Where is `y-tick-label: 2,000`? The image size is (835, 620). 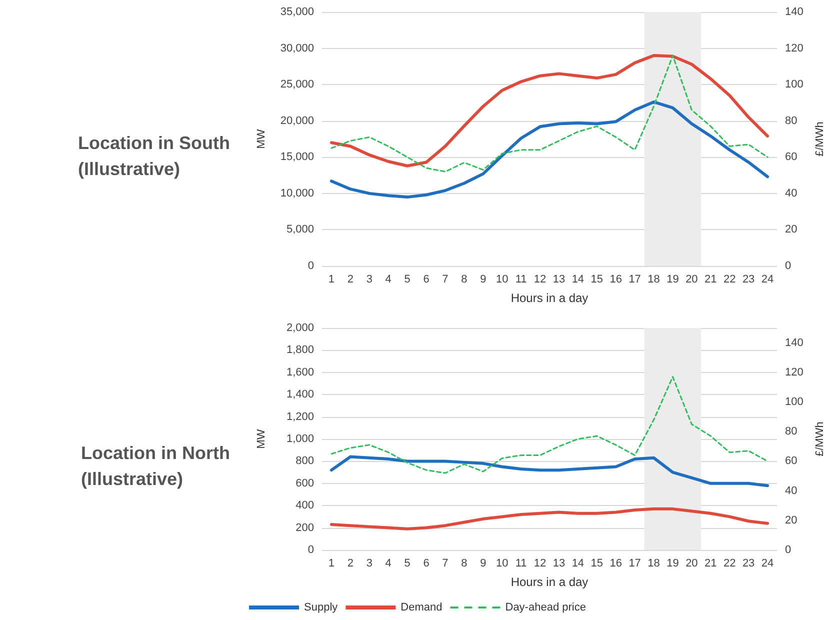 y-tick-label: 2,000 is located at coordinates (300, 328).